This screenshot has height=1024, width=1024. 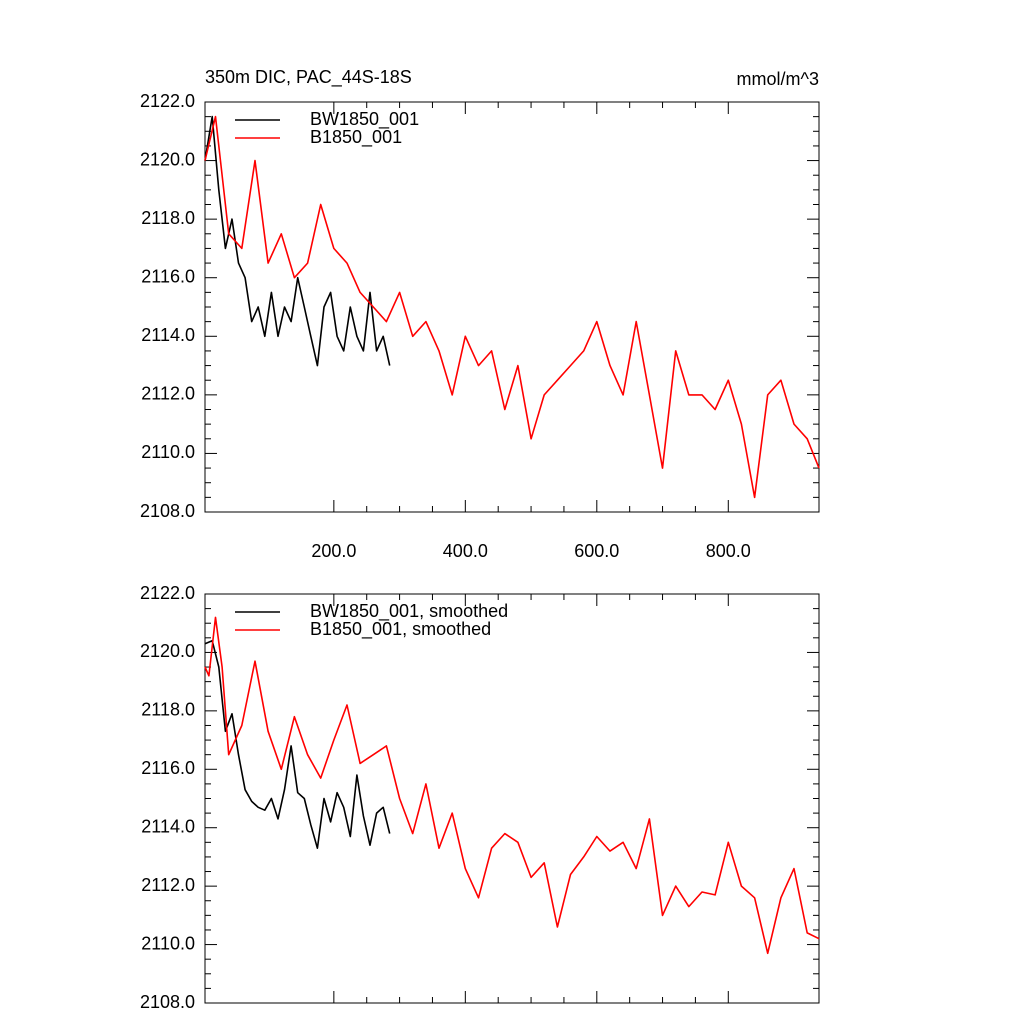 What do you see at coordinates (333, 551) in the screenshot?
I see `x-tick-label: 200.0` at bounding box center [333, 551].